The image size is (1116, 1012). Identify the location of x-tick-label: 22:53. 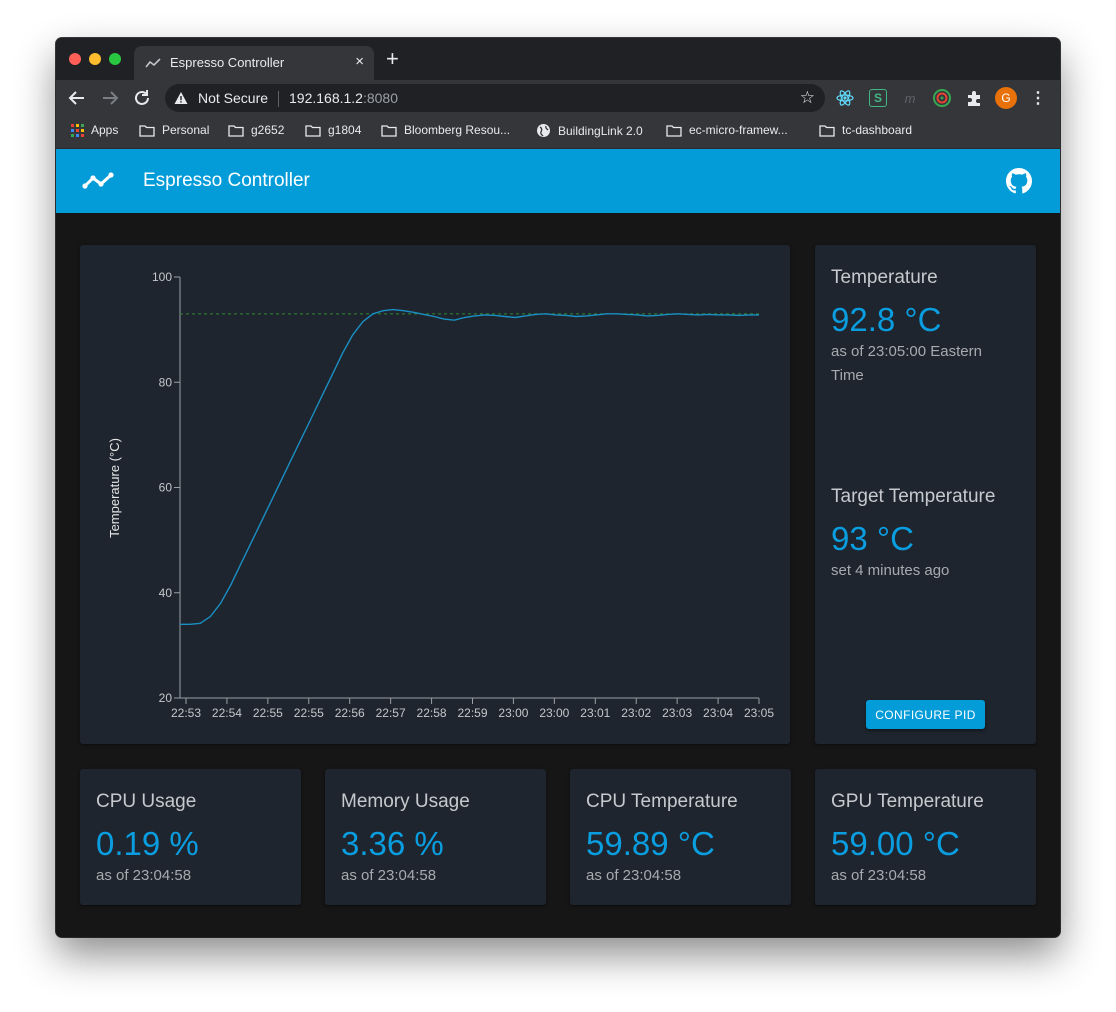
(186, 713).